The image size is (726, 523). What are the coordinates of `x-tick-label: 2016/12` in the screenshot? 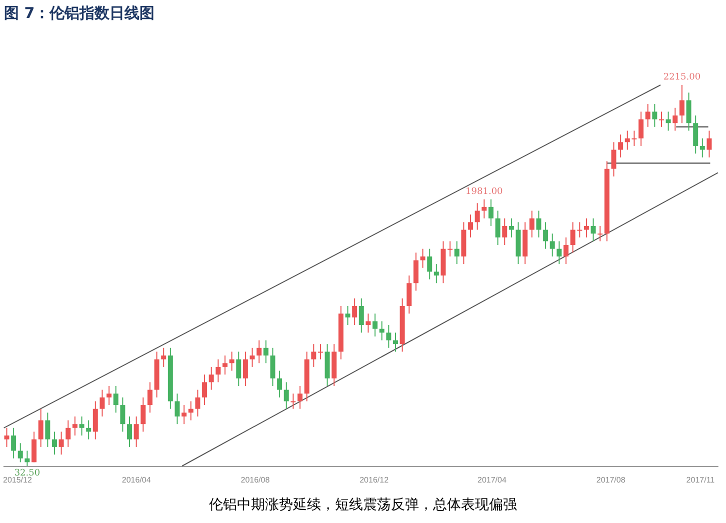 It's located at (375, 480).